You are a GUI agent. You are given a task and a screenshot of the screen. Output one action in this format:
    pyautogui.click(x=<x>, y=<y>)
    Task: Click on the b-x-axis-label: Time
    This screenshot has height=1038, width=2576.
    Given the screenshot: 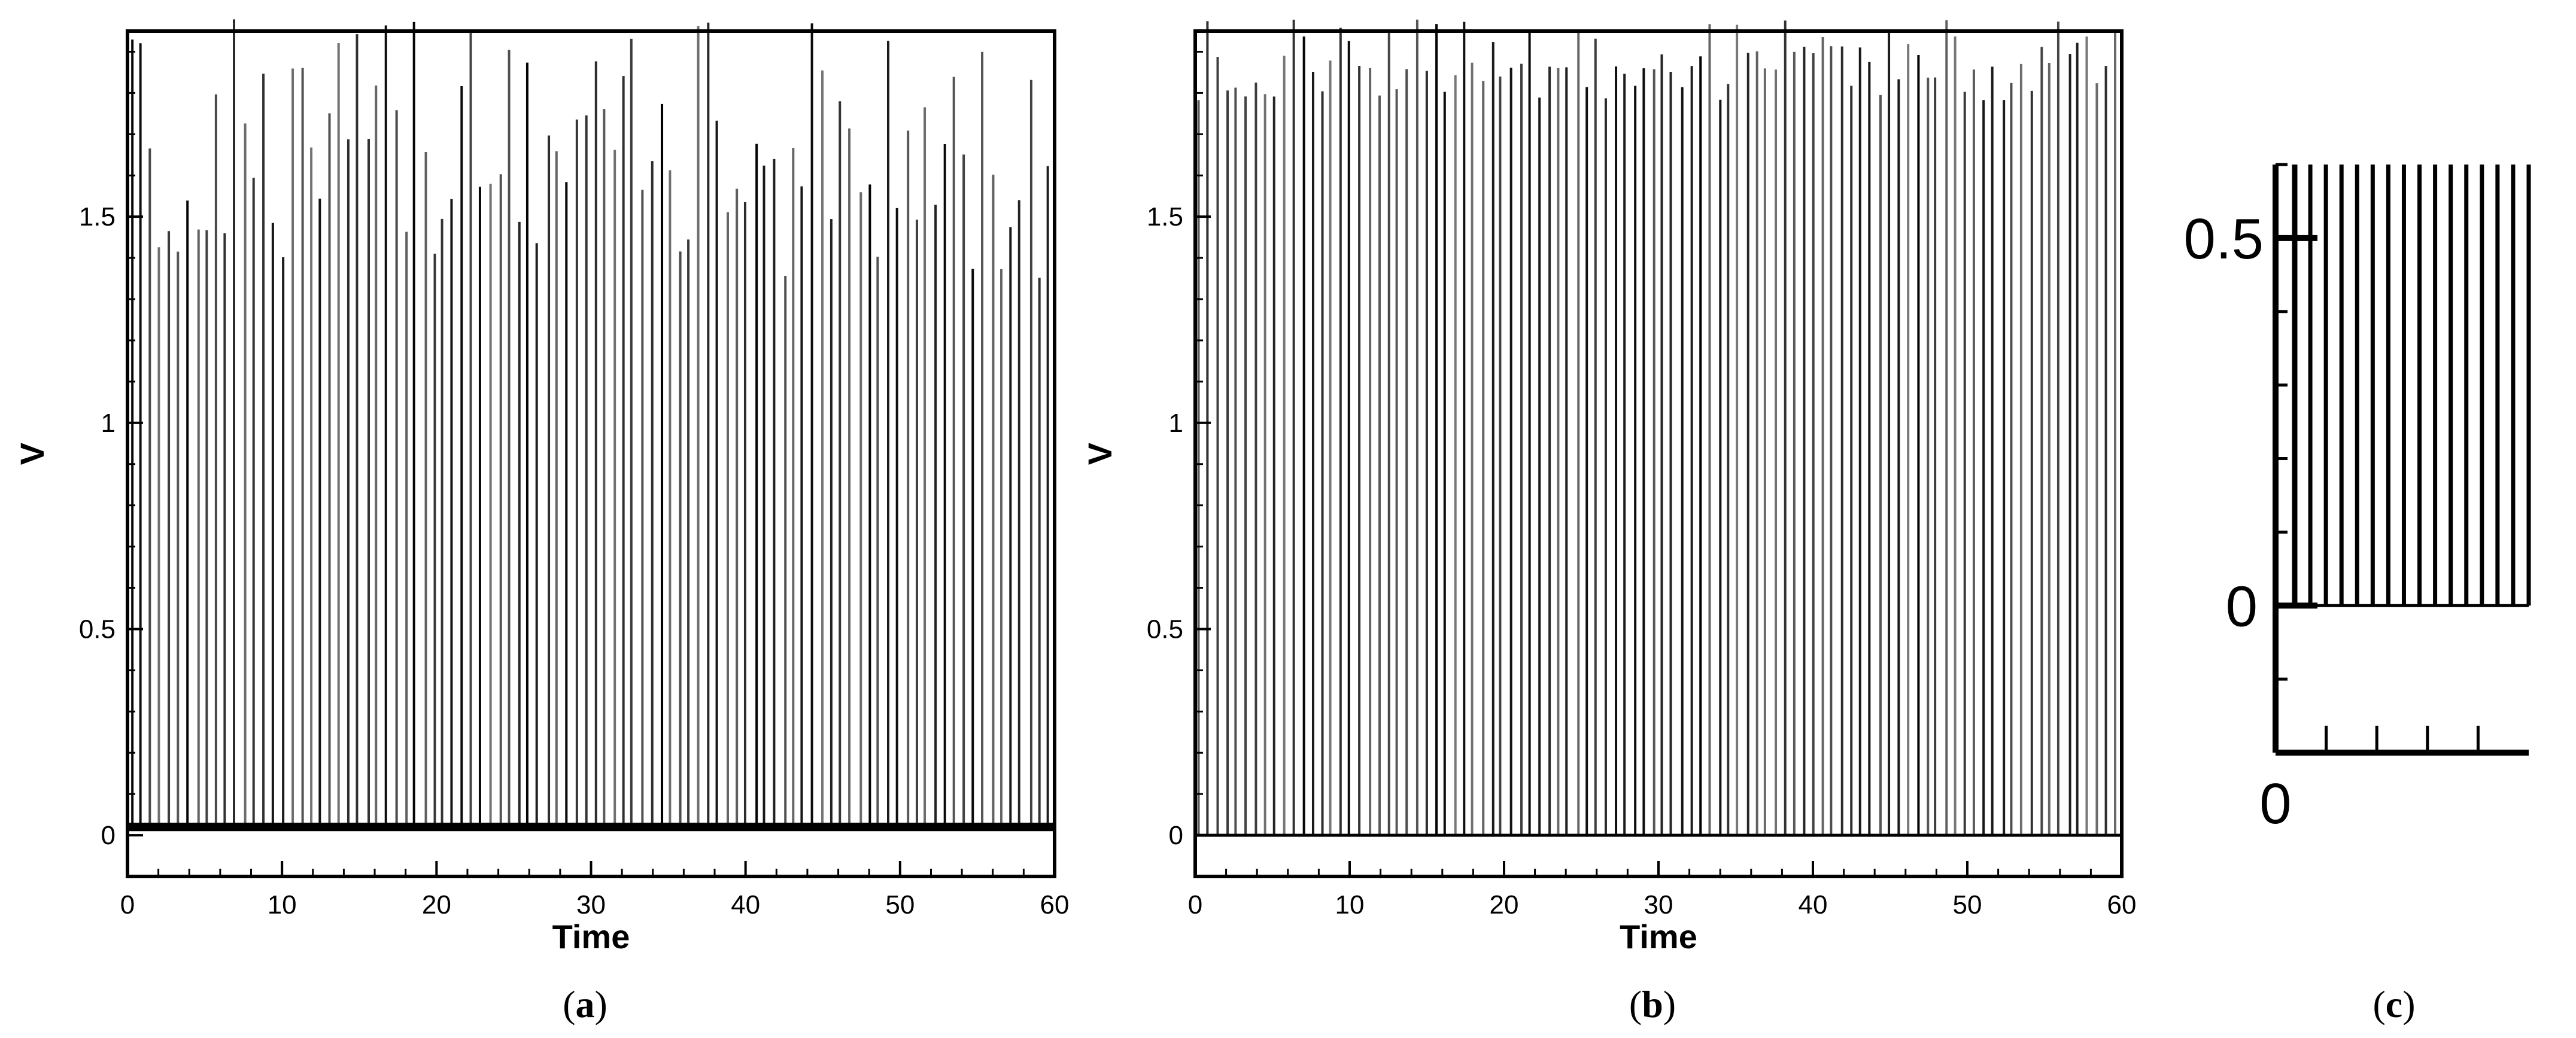 What is the action you would take?
    pyautogui.click(x=1659, y=936)
    